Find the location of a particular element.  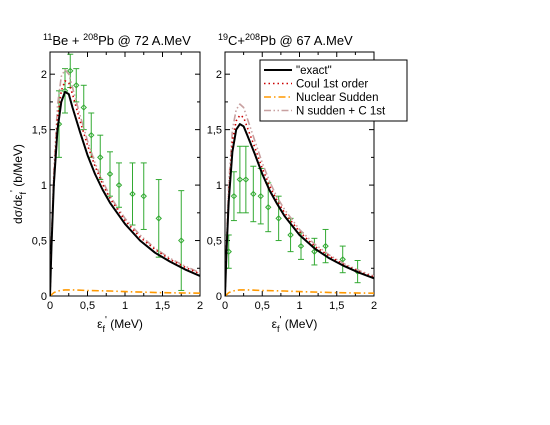

chart-title: 11Be + 208Pb @ 72 A.MeV is located at coordinates (117, 40).